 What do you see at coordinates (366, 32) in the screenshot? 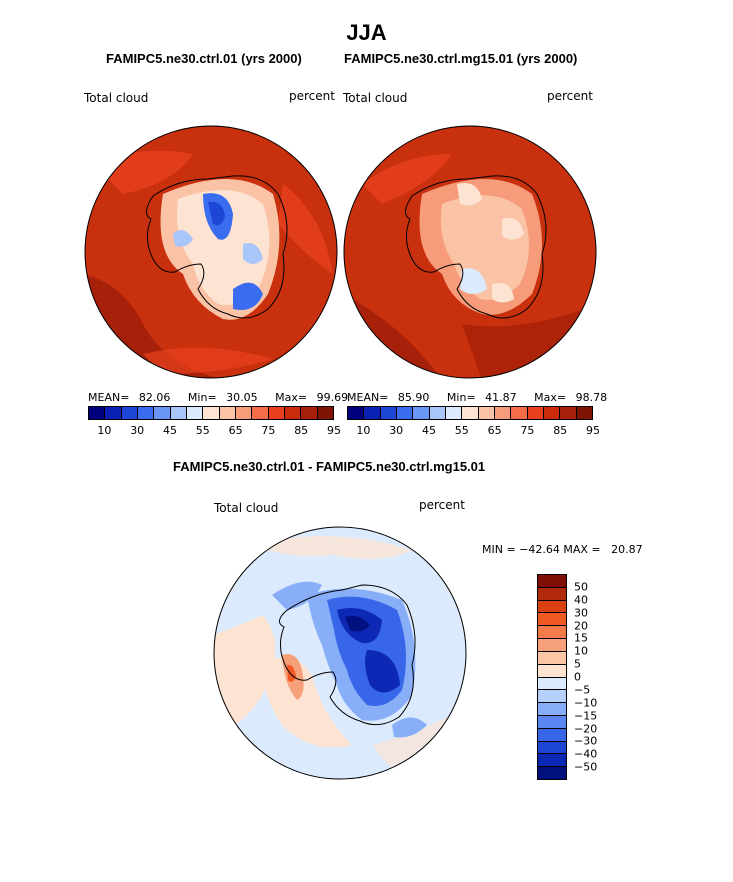
I see `main-title: JJA` at bounding box center [366, 32].